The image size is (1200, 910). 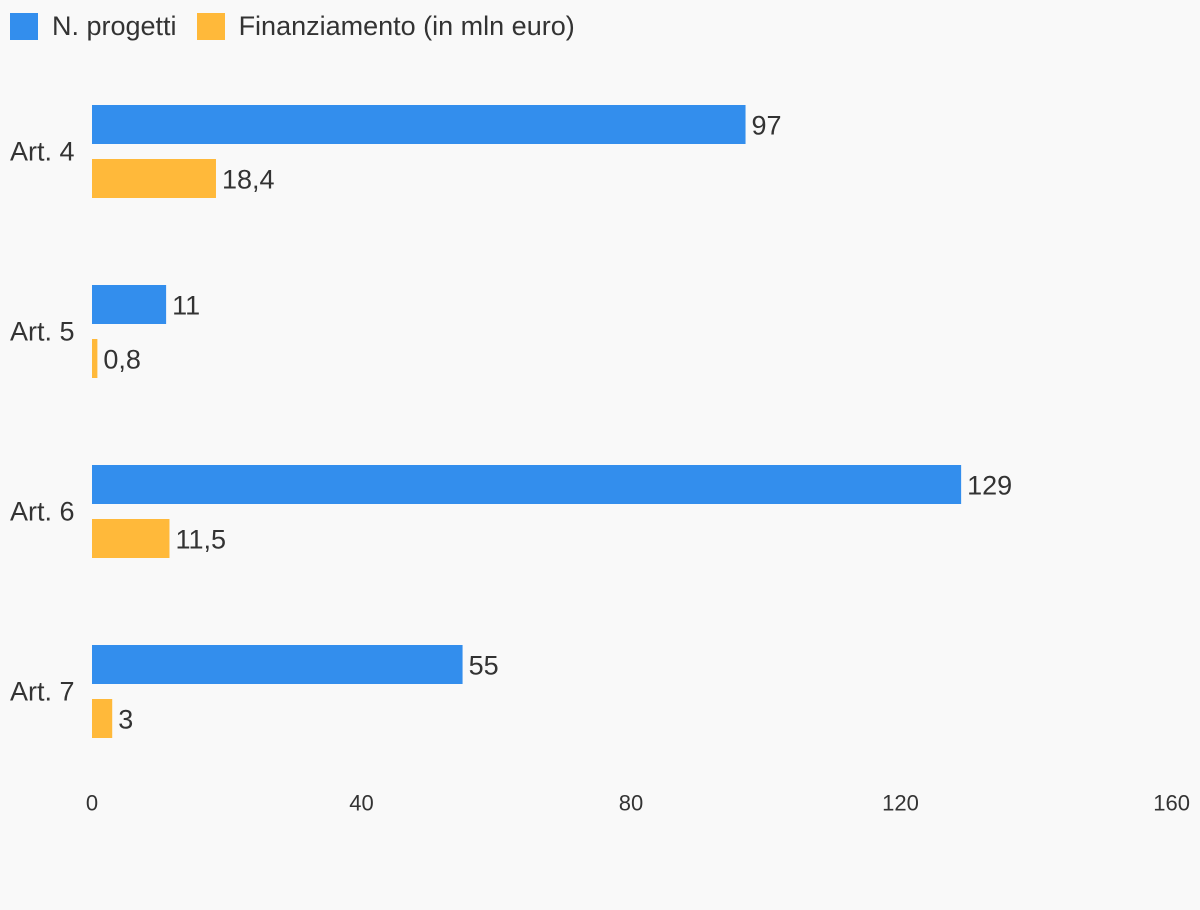 What do you see at coordinates (125, 720) in the screenshot?
I see `data-label: 3` at bounding box center [125, 720].